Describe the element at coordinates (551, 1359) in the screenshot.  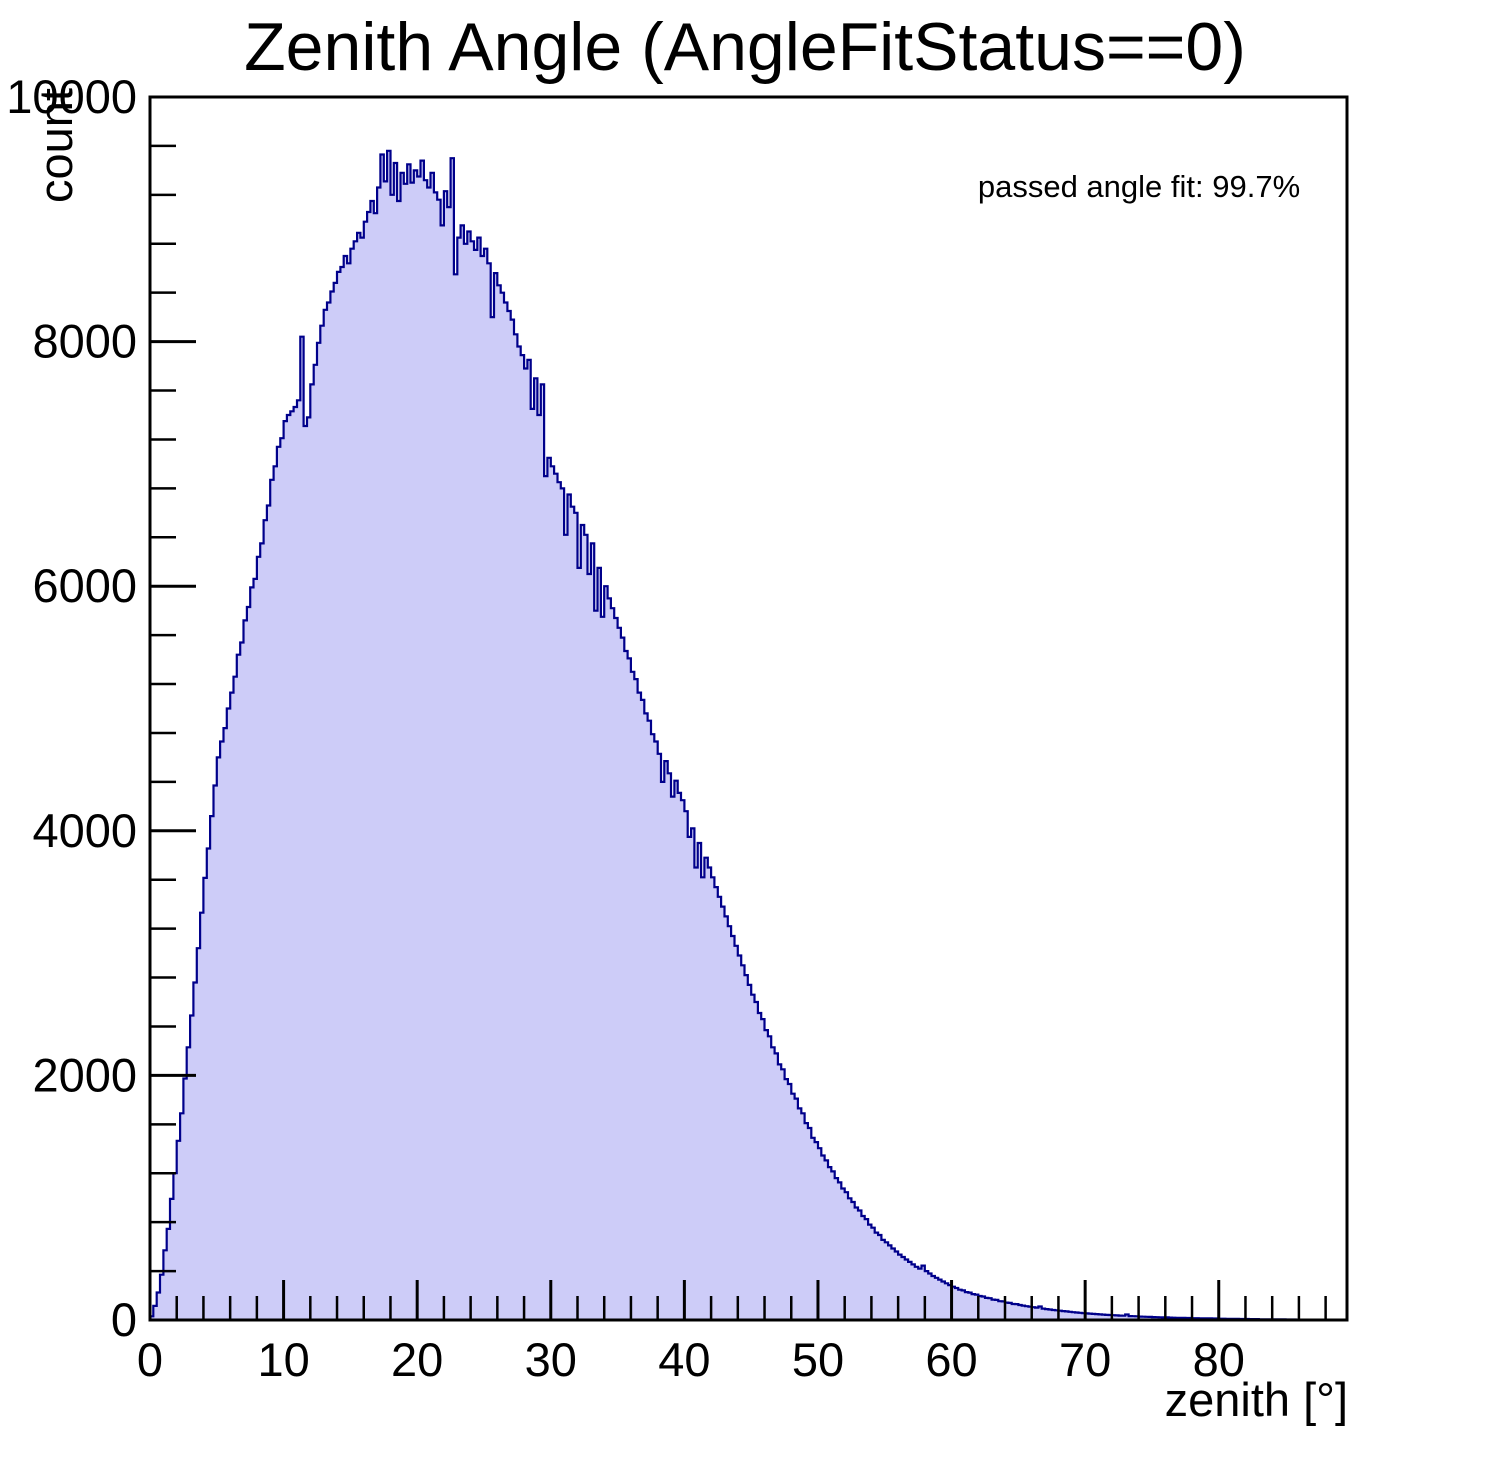
I see `x-tick-label: 30` at that location.